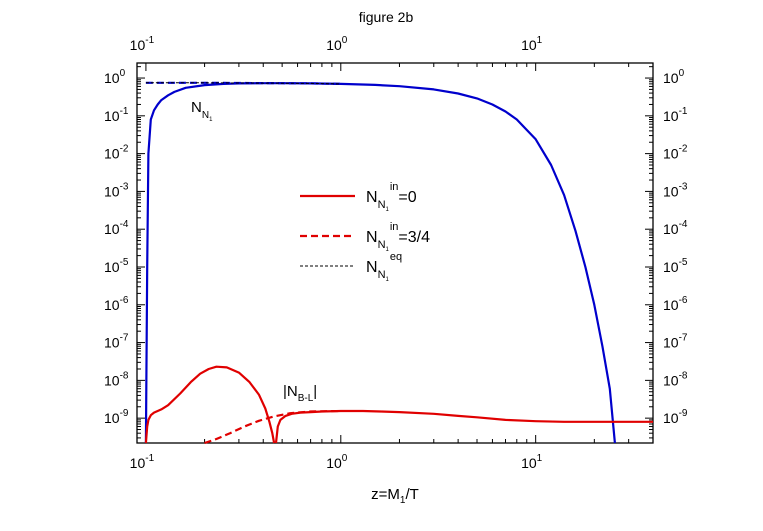  What do you see at coordinates (116, 266) in the screenshot?
I see `y-tick-label: 10⁻⁵` at bounding box center [116, 266].